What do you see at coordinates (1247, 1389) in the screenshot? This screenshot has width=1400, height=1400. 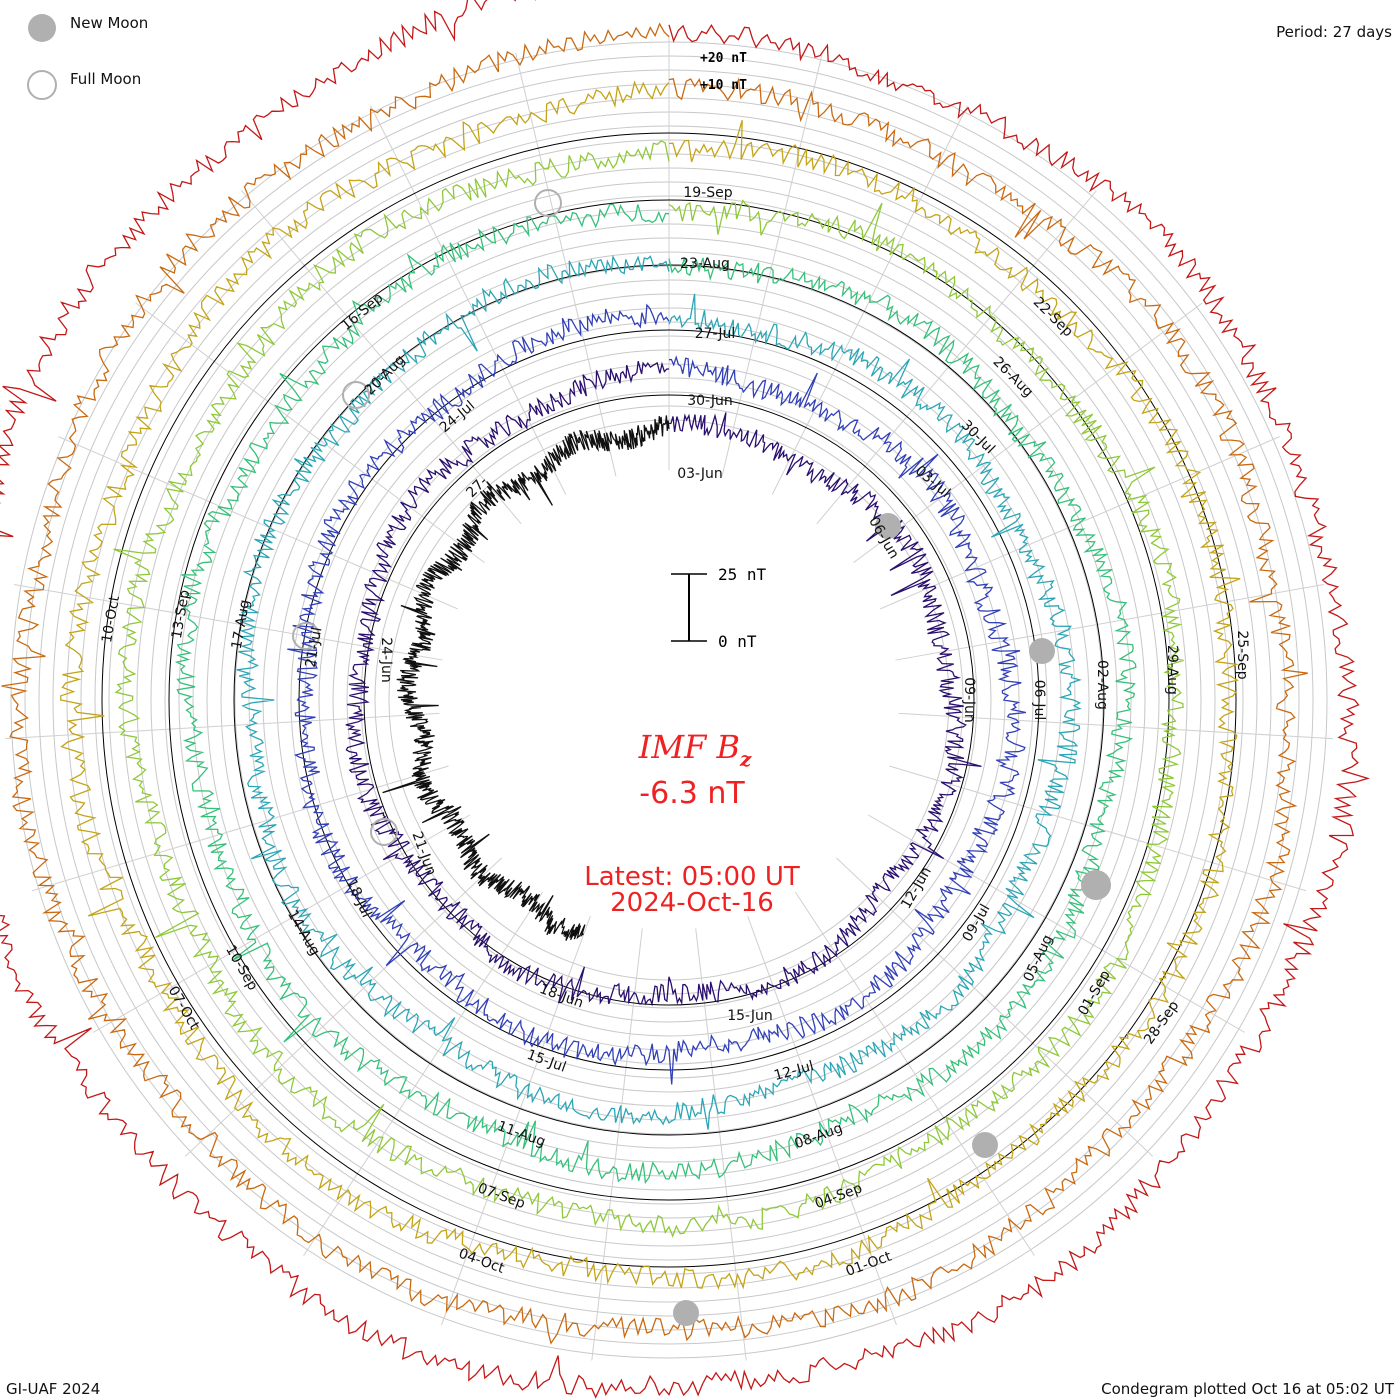 I see `footer-plot-time: Condegram plotted Oct 16 at 05:02 UT` at bounding box center [1247, 1389].